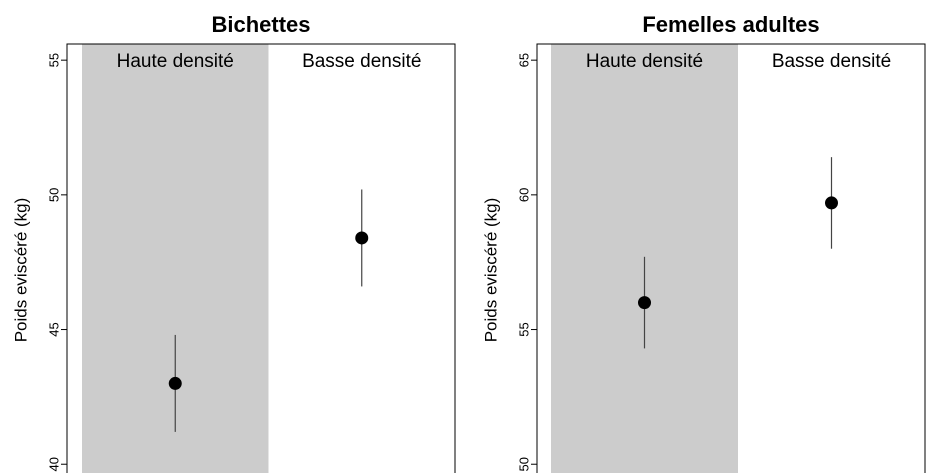 The width and height of the screenshot is (926, 473). I want to click on y-tick-label: 40, so click(53, 464).